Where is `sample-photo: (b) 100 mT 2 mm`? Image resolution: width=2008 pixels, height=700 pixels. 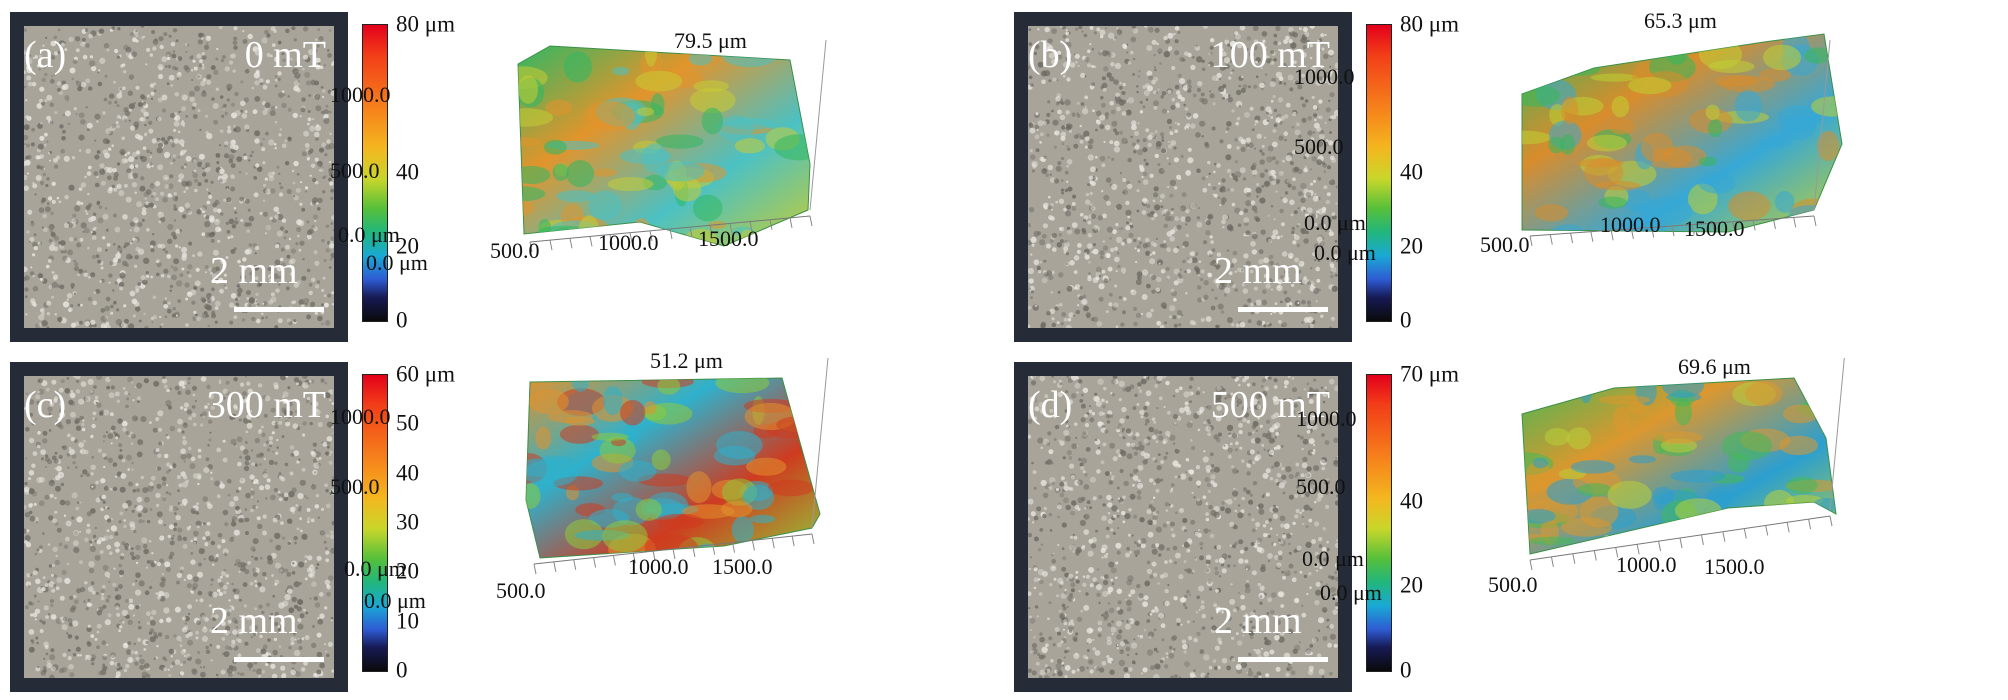 sample-photo: (b) 100 mT 2 mm is located at coordinates (1183, 177).